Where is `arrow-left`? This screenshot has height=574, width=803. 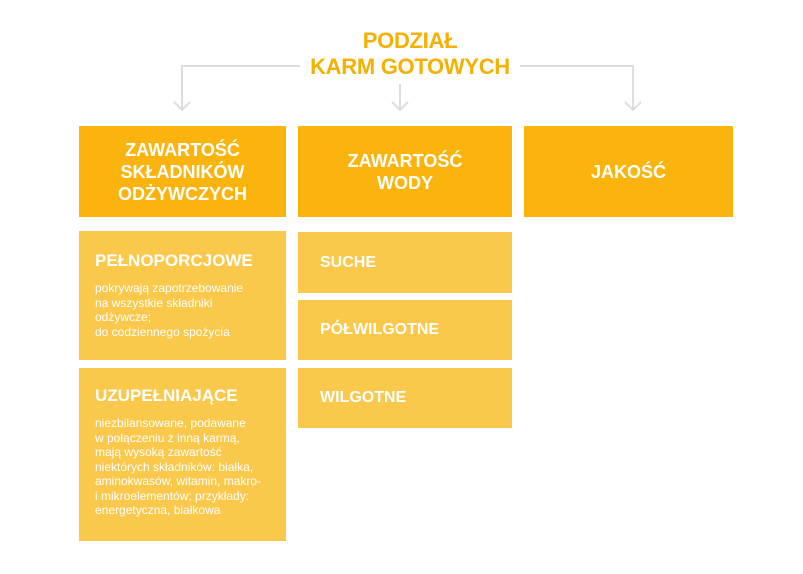 arrow-left is located at coordinates (236, 88).